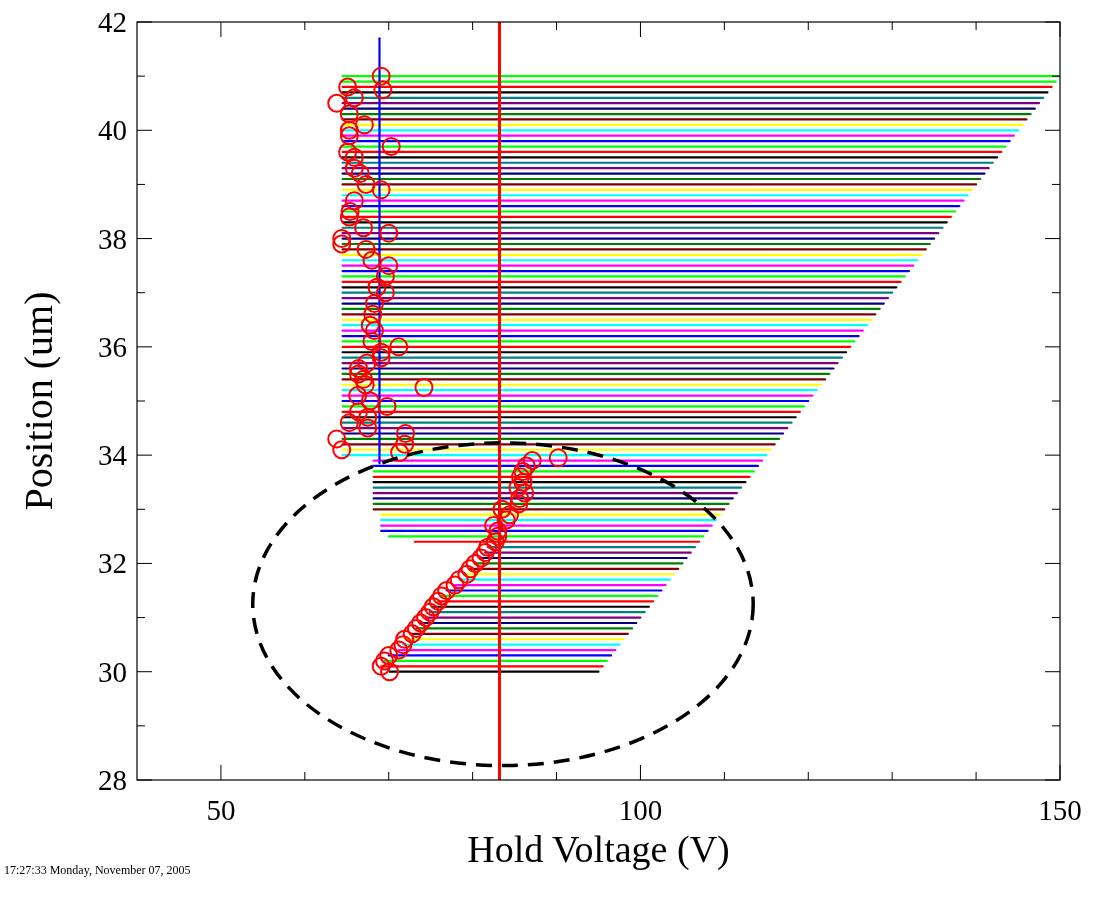 Image resolution: width=1105 pixels, height=897 pixels. I want to click on y-tick-label: 40, so click(112, 130).